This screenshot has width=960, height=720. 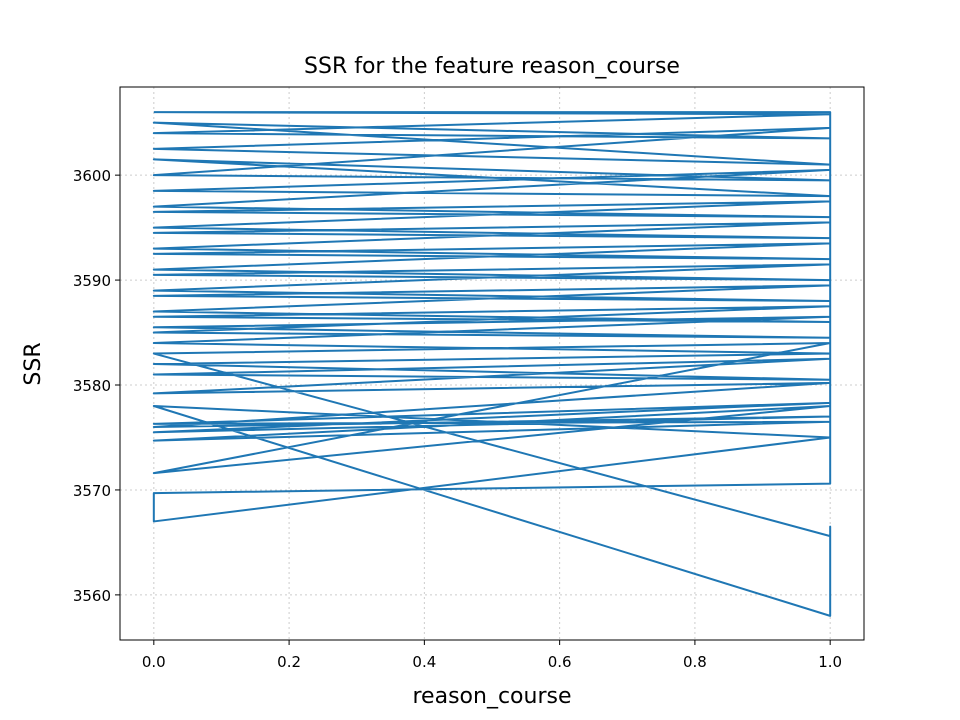 What do you see at coordinates (92, 386) in the screenshot?
I see `y-tick-label: 3580` at bounding box center [92, 386].